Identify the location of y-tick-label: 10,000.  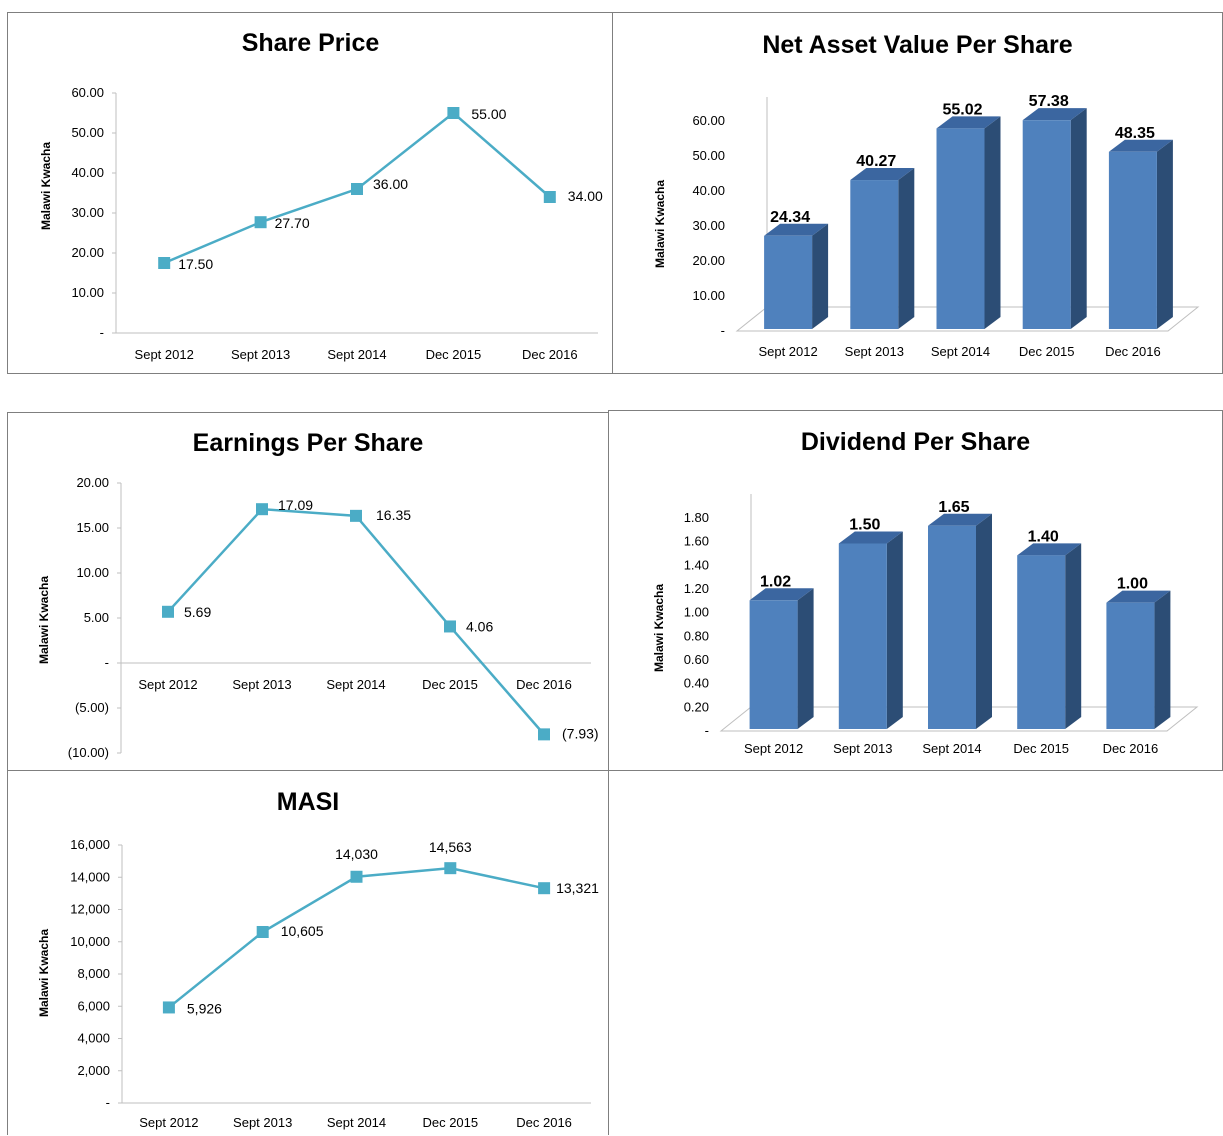
(90, 941).